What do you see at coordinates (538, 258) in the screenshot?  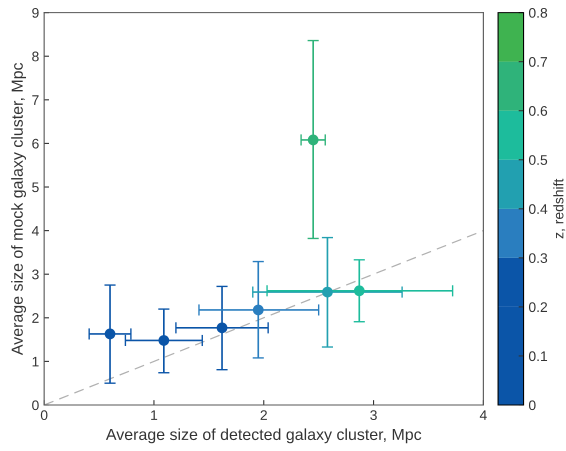 I see `color-bar-label: 0.3` at bounding box center [538, 258].